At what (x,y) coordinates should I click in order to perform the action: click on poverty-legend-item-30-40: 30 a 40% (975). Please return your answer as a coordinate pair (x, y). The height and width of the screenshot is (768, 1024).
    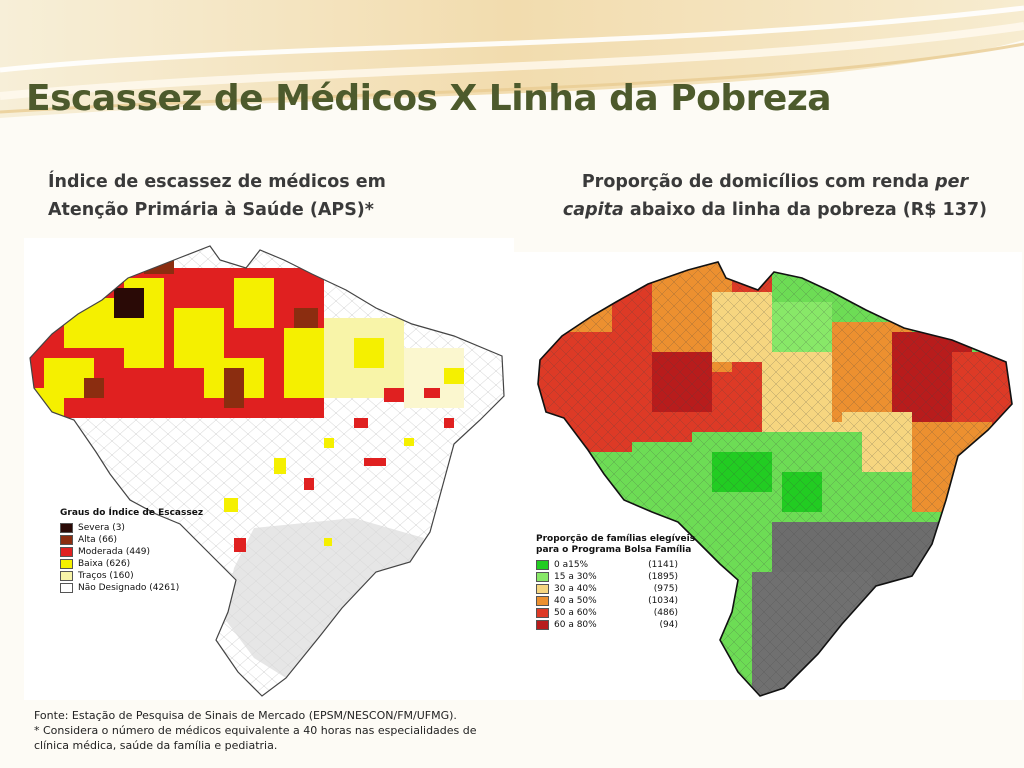
    Looking at the image, I should click on (627, 589).